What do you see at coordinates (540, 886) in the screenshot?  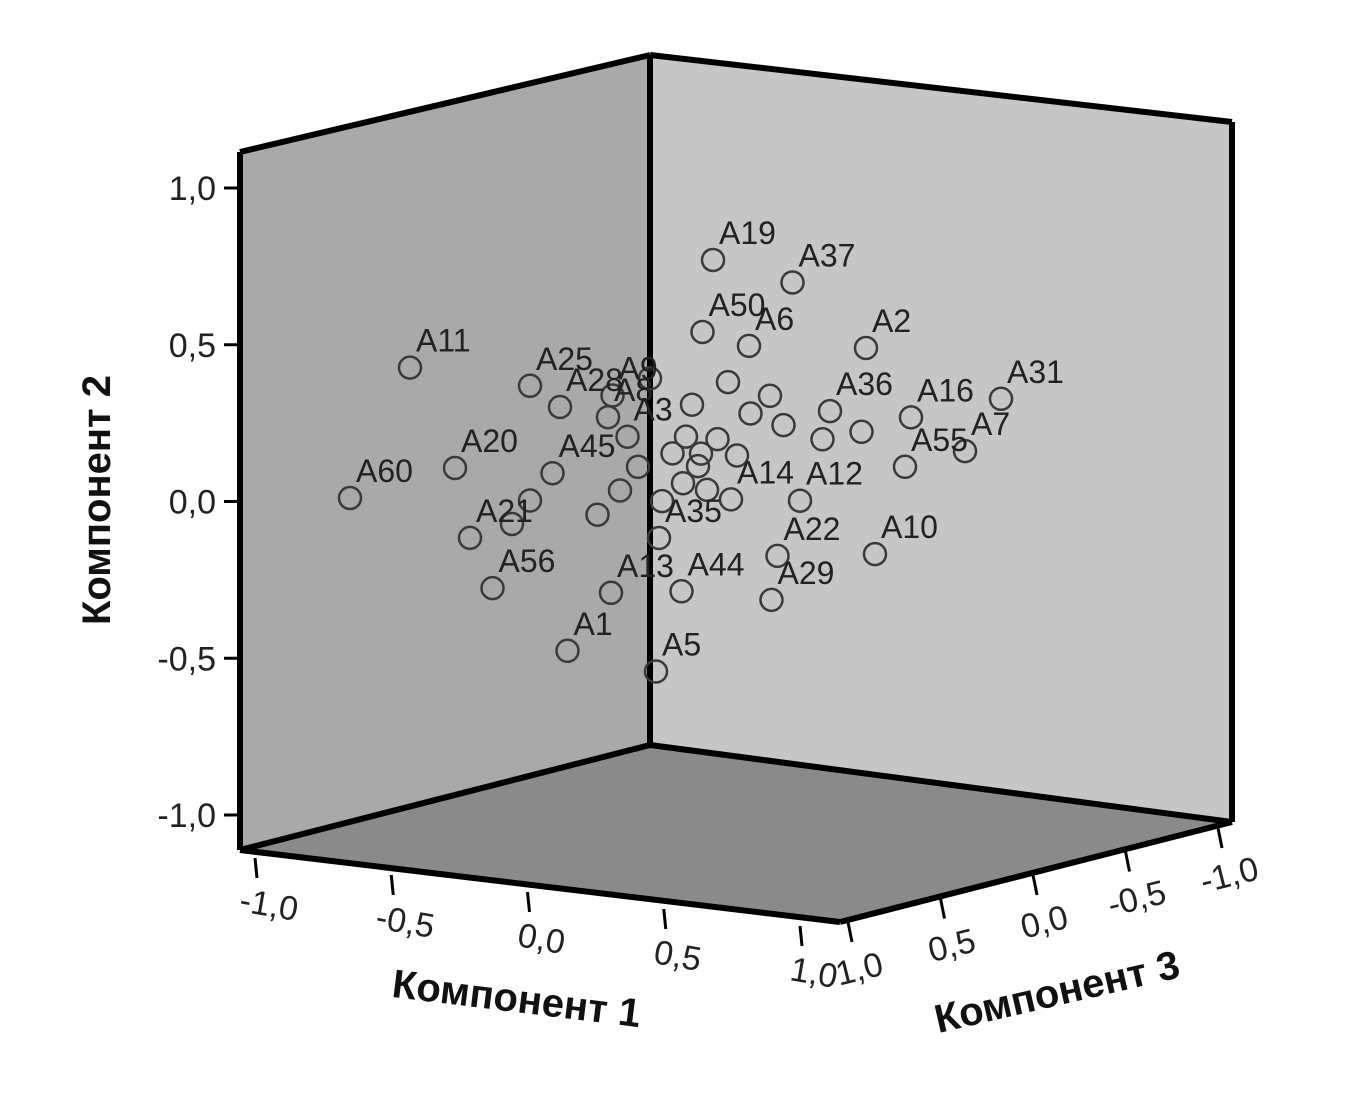 I see `frame-floor-front-left` at bounding box center [540, 886].